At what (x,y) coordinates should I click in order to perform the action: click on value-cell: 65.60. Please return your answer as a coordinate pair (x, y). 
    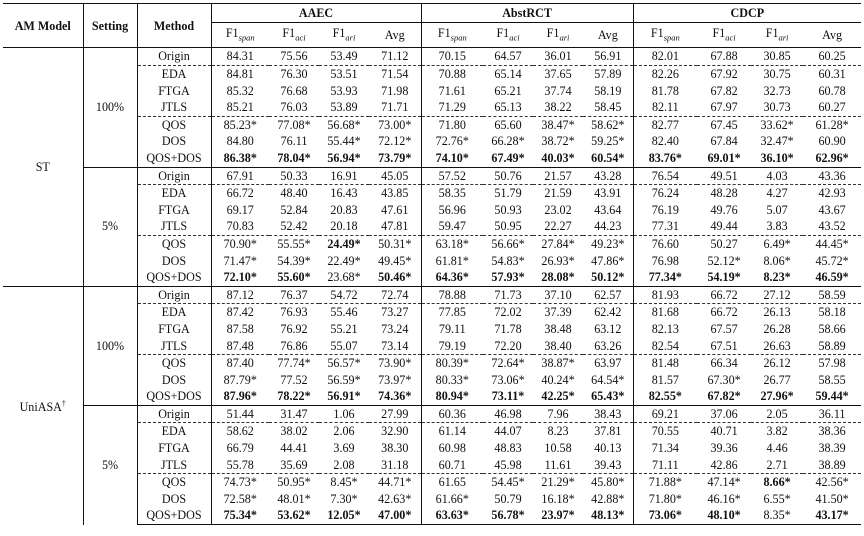
    Looking at the image, I should click on (508, 124).